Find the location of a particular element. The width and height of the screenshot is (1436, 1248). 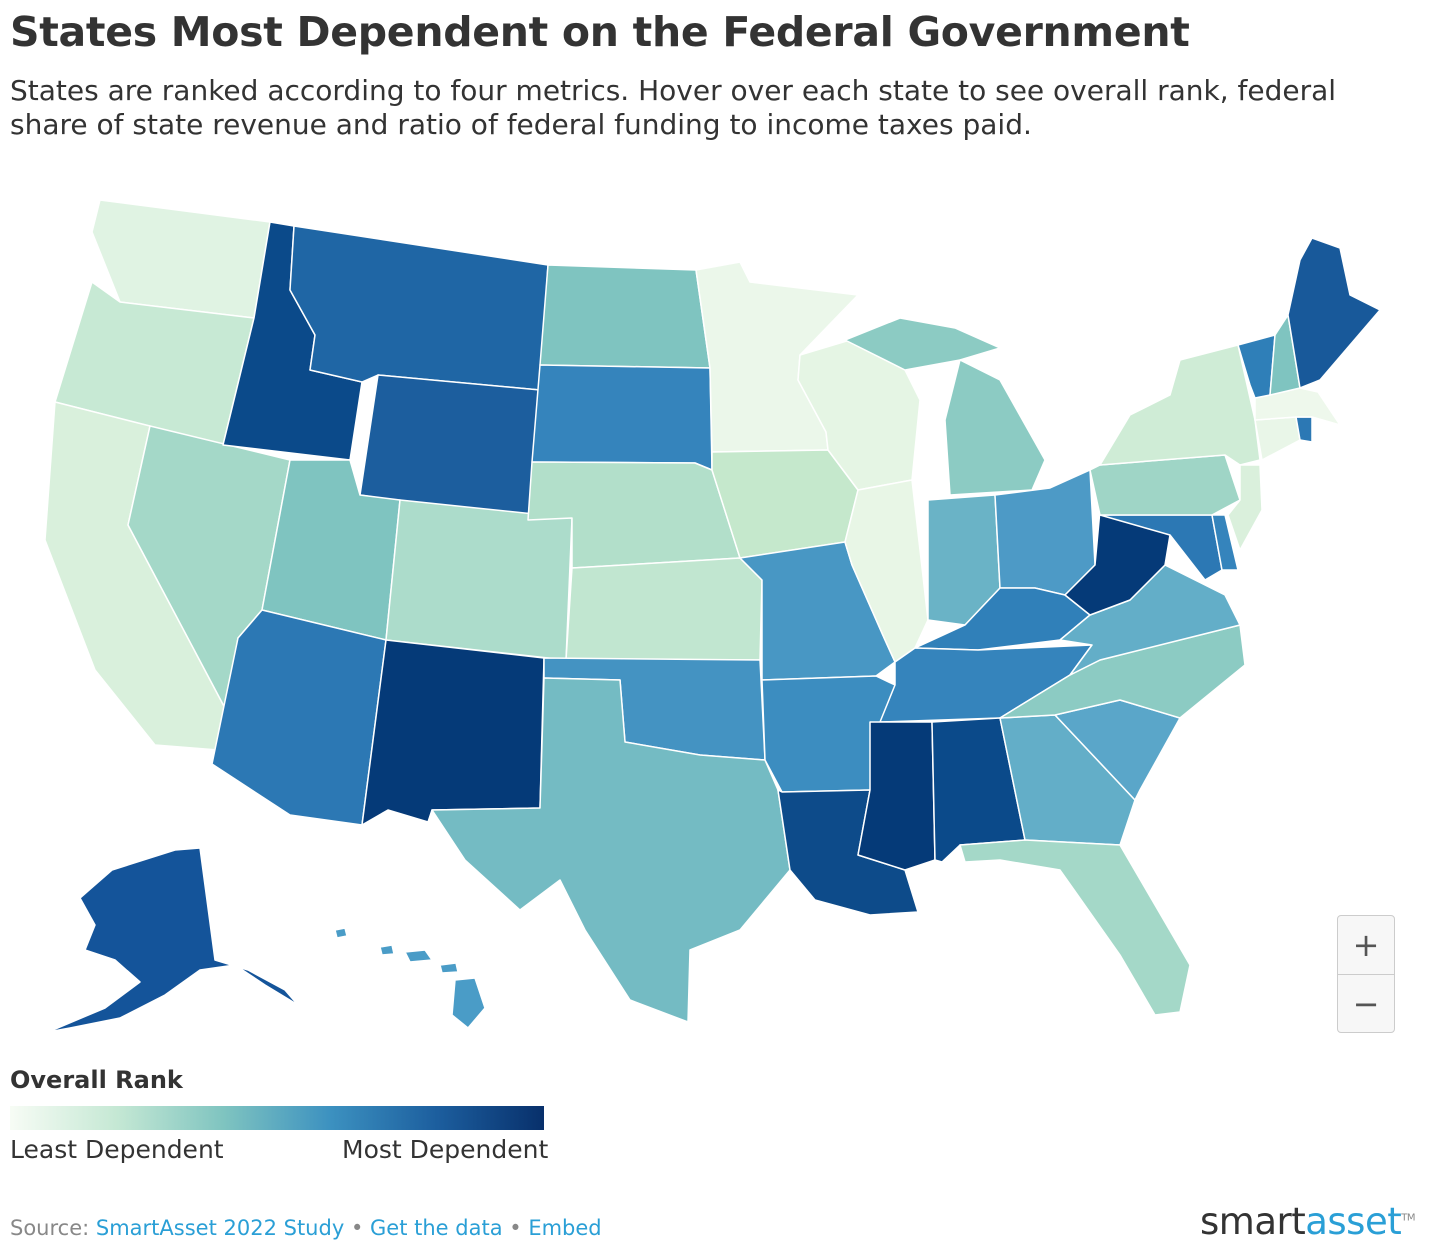

state-ct is located at coordinates (1277, 438).